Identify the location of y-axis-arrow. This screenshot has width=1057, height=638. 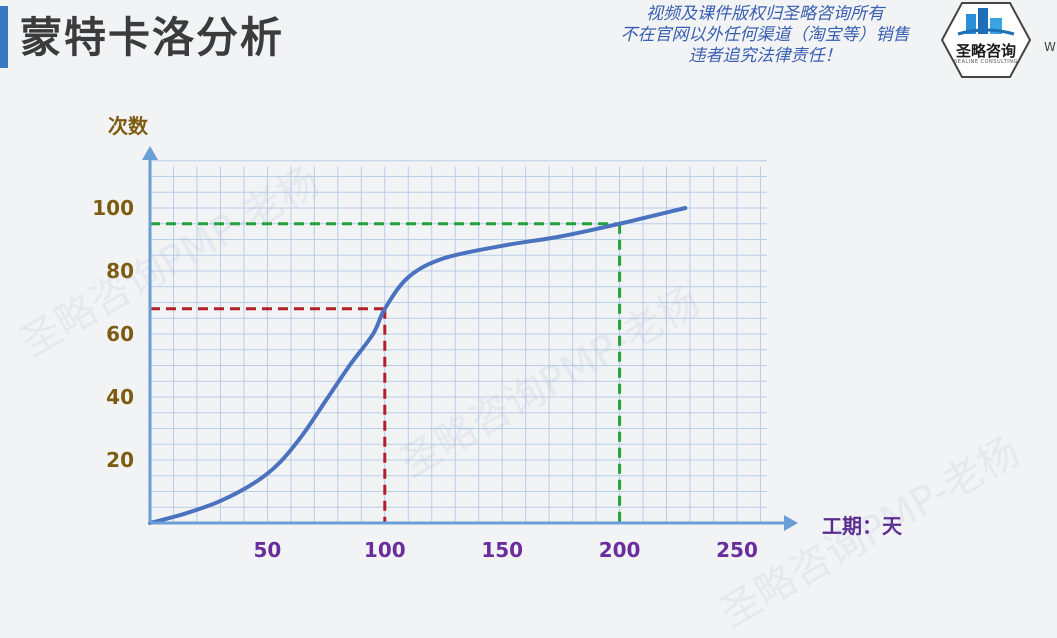
(150, 153).